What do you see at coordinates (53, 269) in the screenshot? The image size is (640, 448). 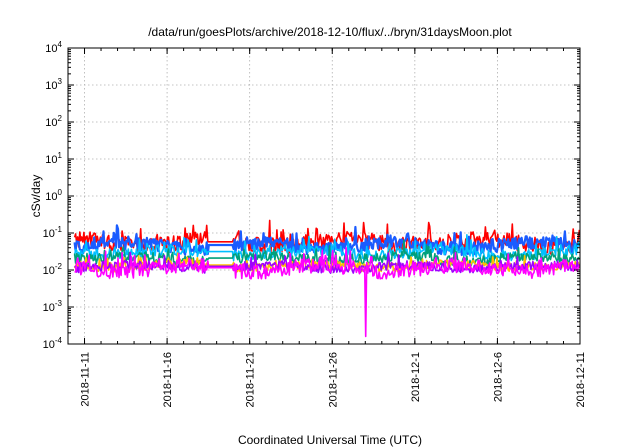 I see `y-tick-label: 10⁻²` at bounding box center [53, 269].